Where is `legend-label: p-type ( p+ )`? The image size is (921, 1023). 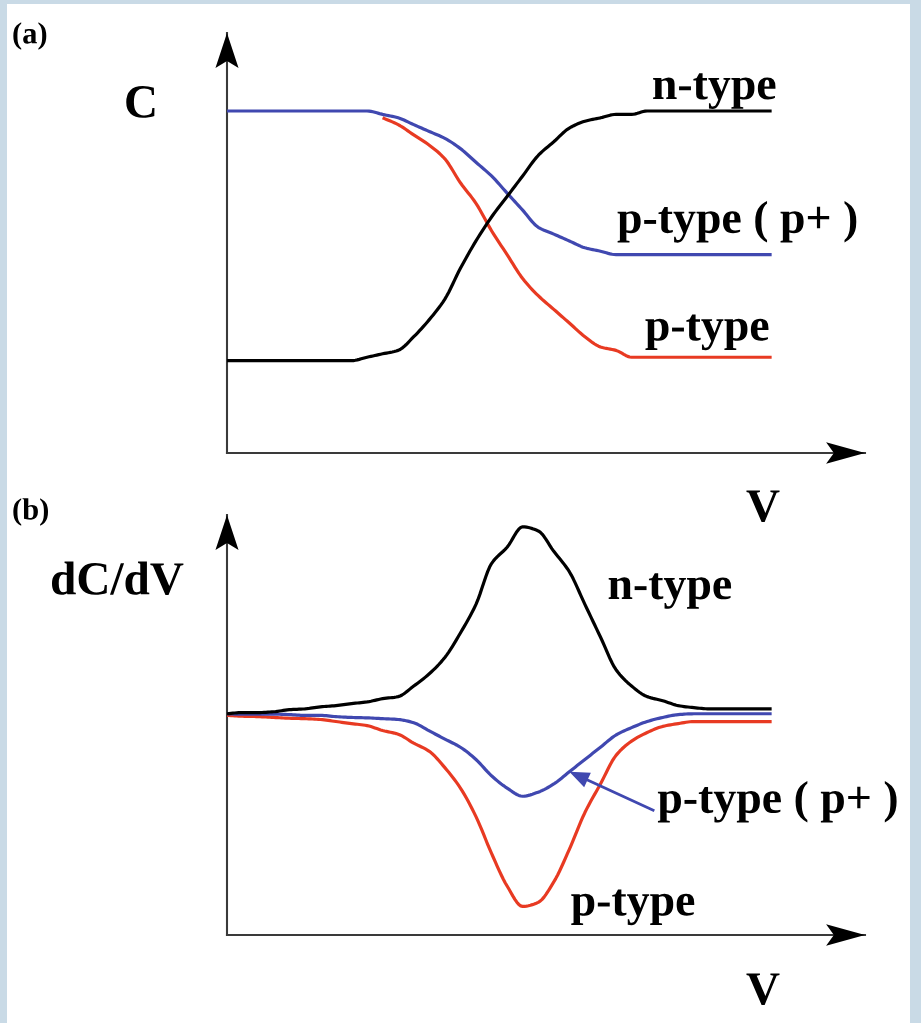
legend-label: p-type ( p+ ) is located at coordinates (777, 801).